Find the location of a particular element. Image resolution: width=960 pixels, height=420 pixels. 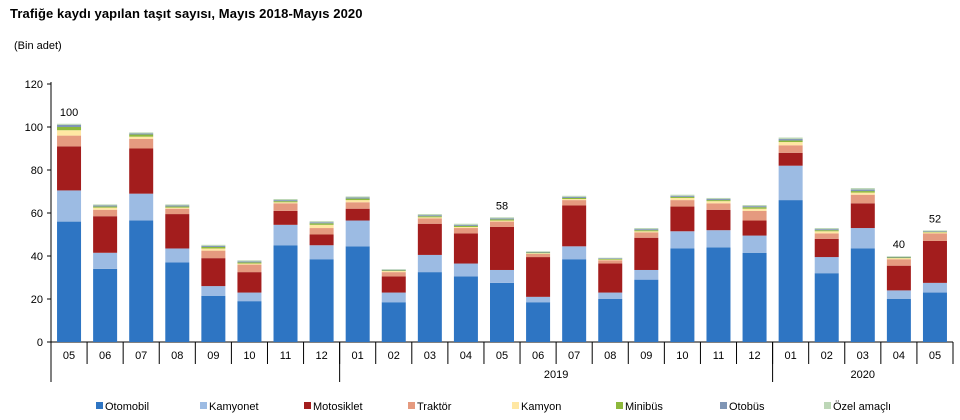

y-tick-label: 120 is located at coordinates (34, 85).